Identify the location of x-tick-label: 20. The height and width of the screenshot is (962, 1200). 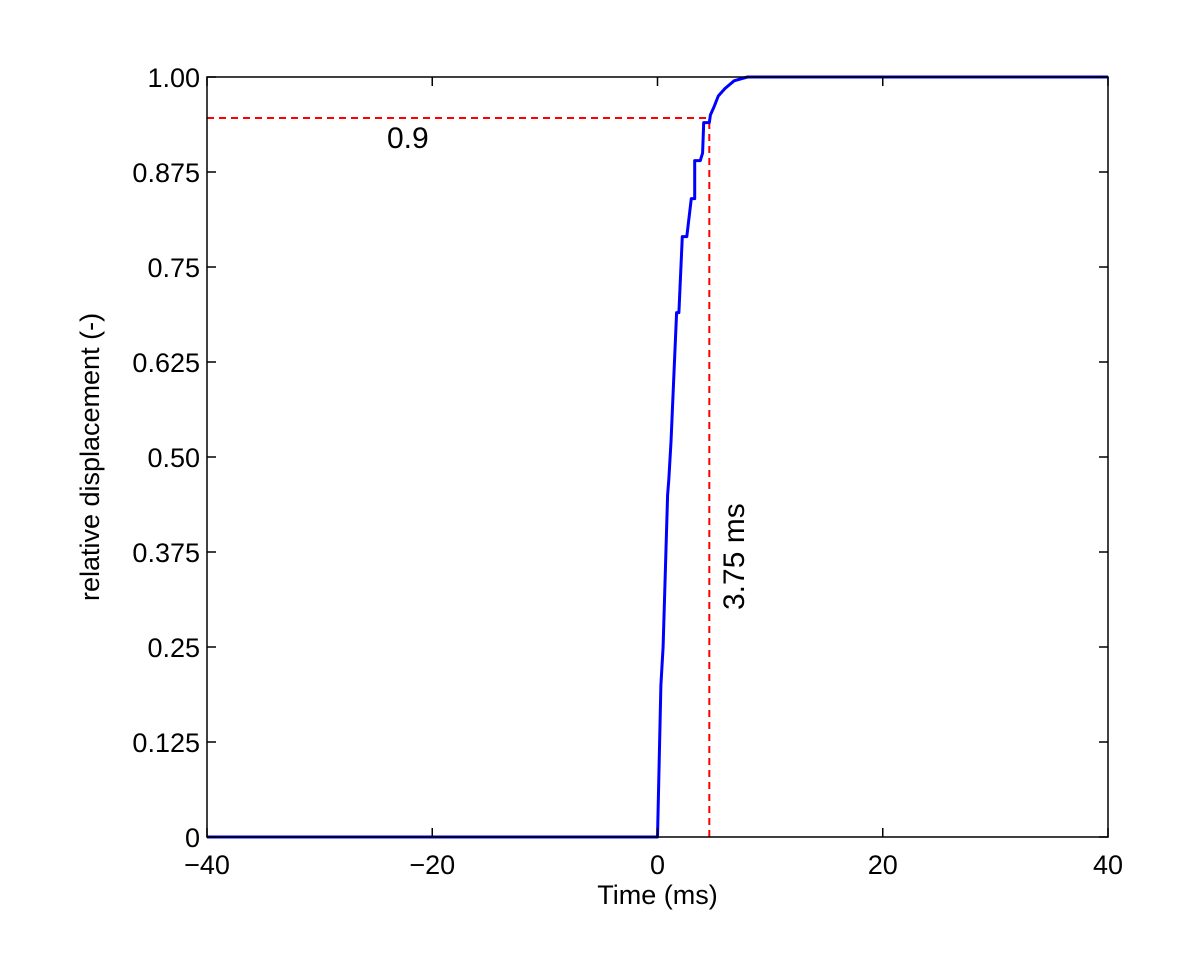
(883, 865).